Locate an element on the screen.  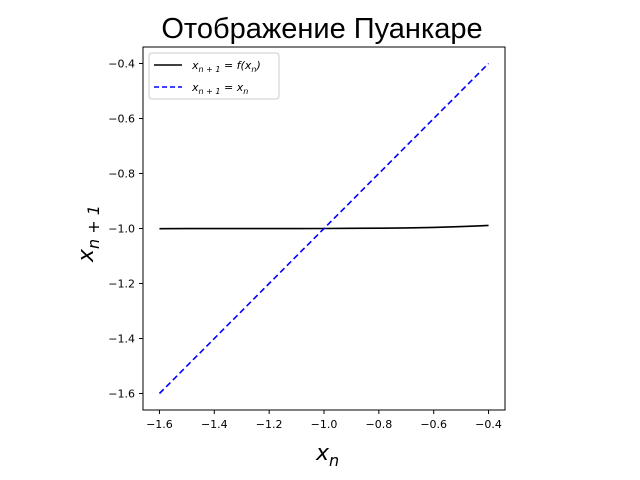
legend: xn + 1 = f(xn) xn + 1 = xn is located at coordinates (214, 76).